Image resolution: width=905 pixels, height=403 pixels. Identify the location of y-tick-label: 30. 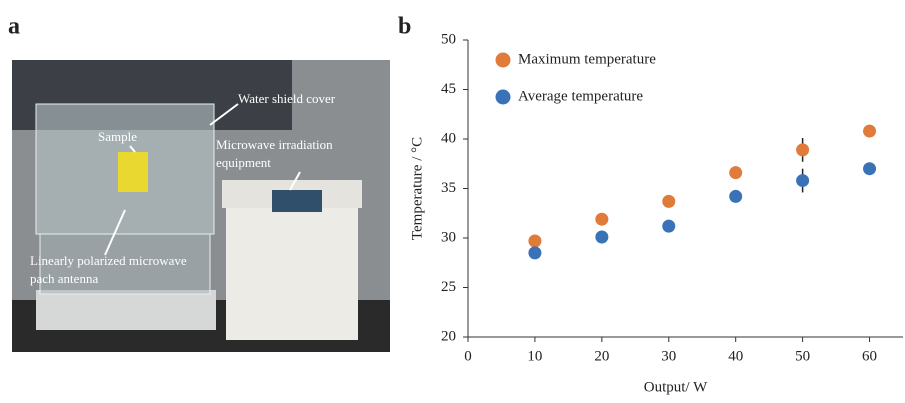
(448, 237).